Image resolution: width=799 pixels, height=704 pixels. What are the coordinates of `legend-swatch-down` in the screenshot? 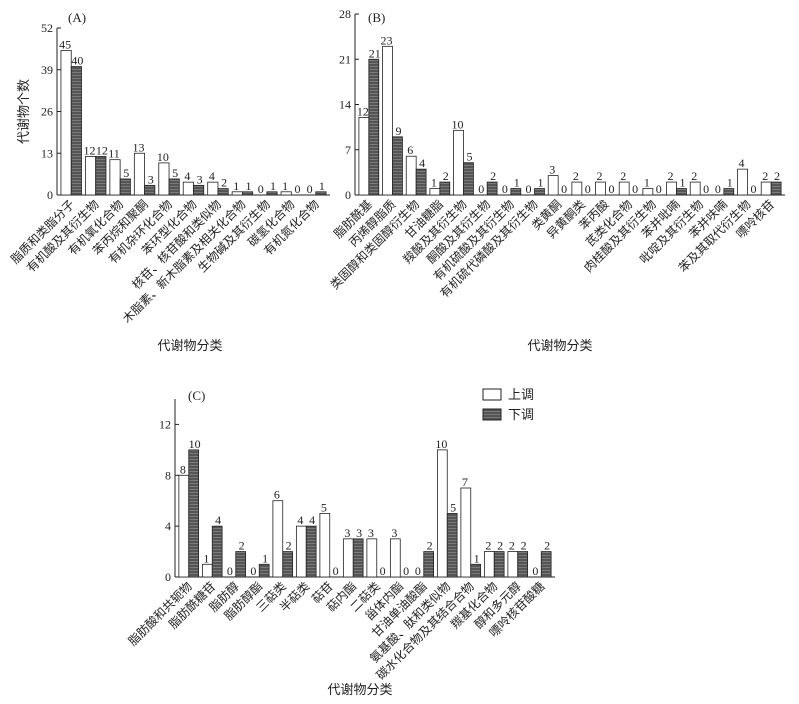 It's located at (492, 414).